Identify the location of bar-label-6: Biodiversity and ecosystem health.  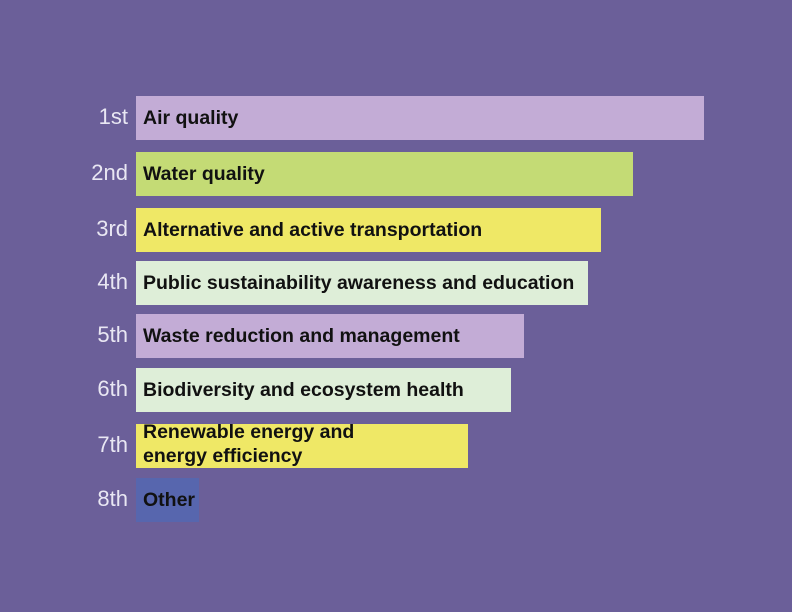
(303, 390).